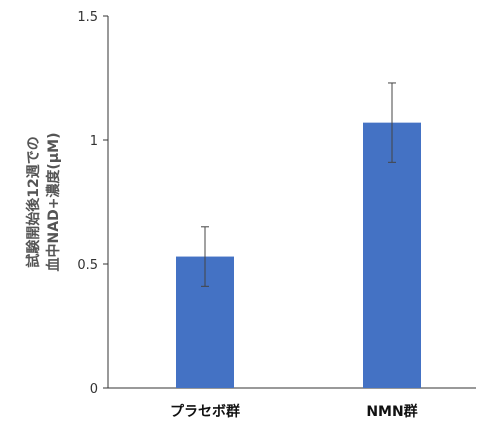 This screenshot has width=500, height=439. I want to click on y-tick-label: 1.5, so click(87, 17).